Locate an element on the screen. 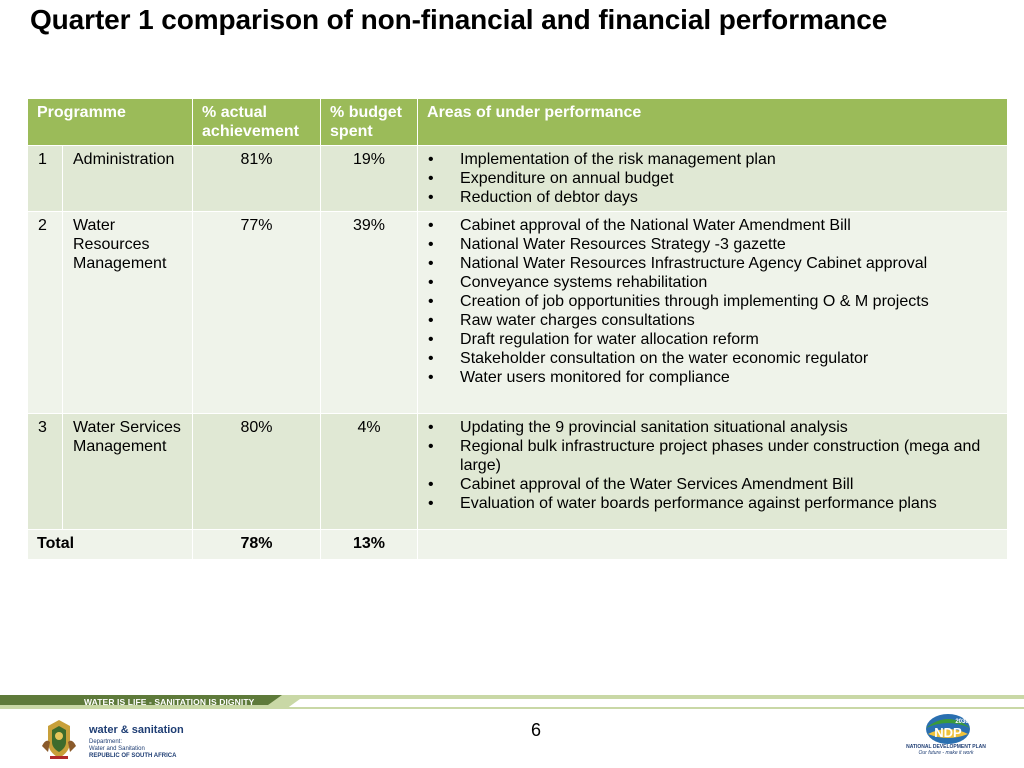 The height and width of the screenshot is (768, 1024). programme-name: Administration is located at coordinates (127, 178).